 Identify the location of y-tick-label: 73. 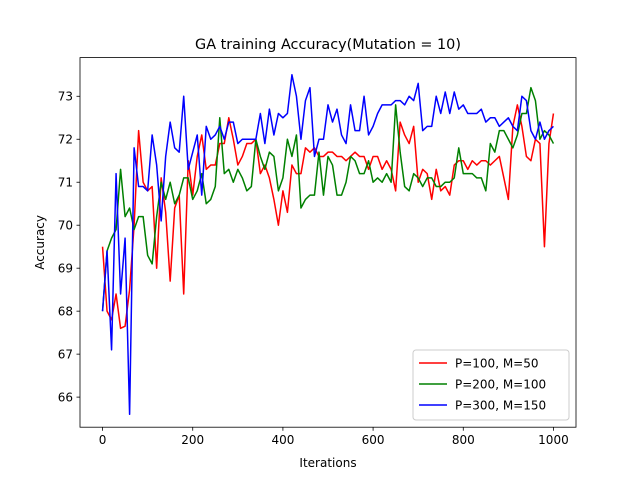
(65, 97).